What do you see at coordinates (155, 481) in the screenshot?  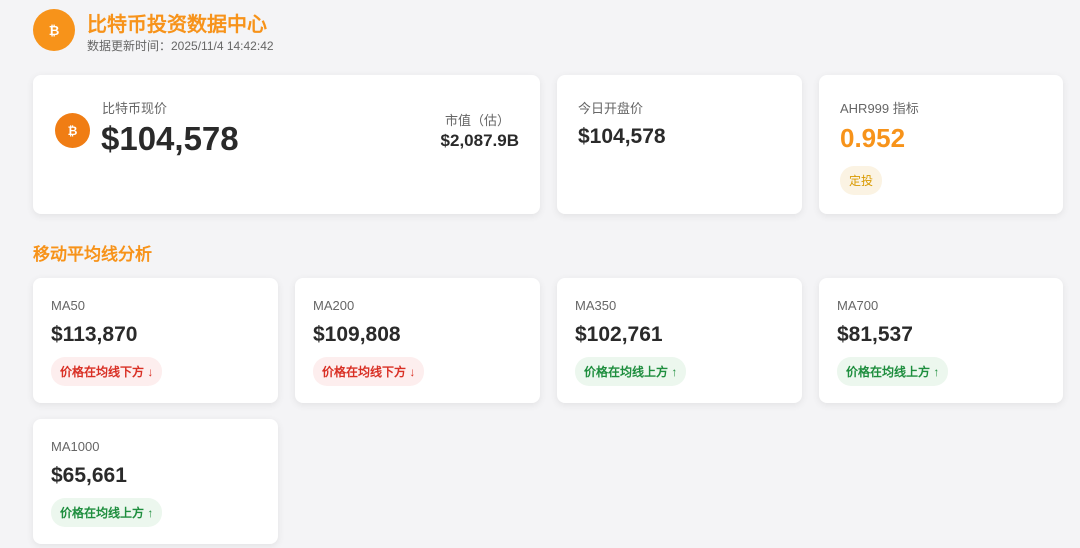 I see `ma-card: MA1000 $65,661 价格在均线上方 ↑` at bounding box center [155, 481].